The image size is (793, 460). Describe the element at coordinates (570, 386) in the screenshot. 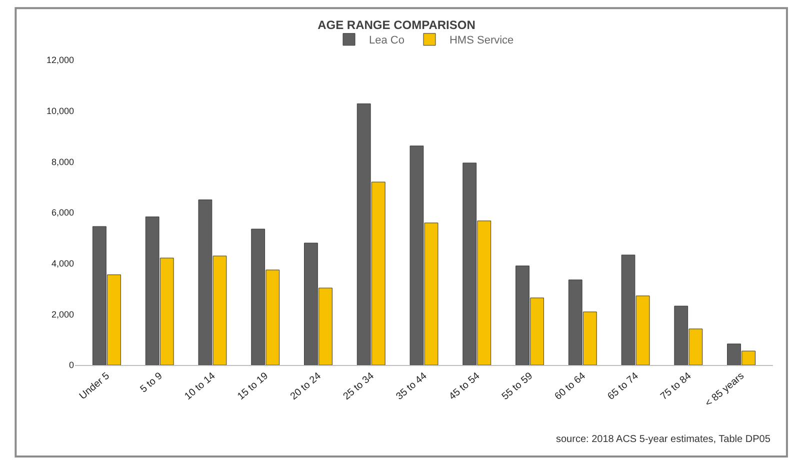

I see `x-tick-label: 60 to 64` at that location.